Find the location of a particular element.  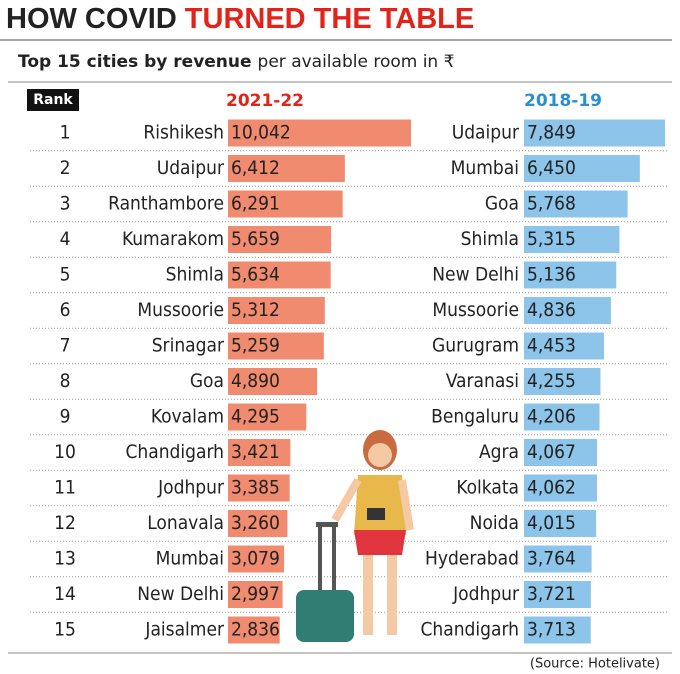

rank: 9 is located at coordinates (65, 417).